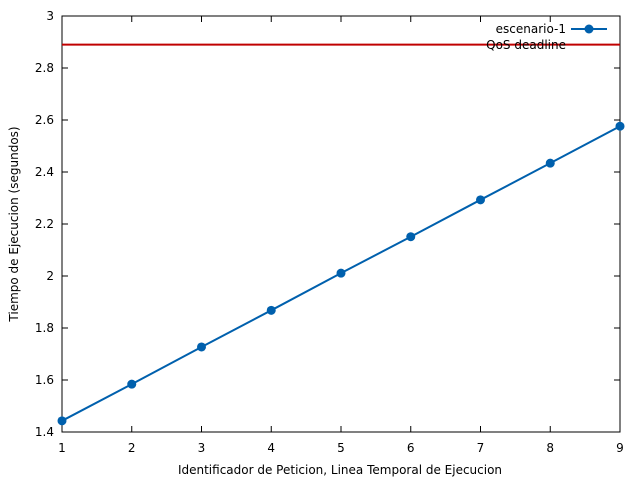 The image size is (640, 480). Describe the element at coordinates (44, 432) in the screenshot. I see `y-tick-label: 1.4` at that location.